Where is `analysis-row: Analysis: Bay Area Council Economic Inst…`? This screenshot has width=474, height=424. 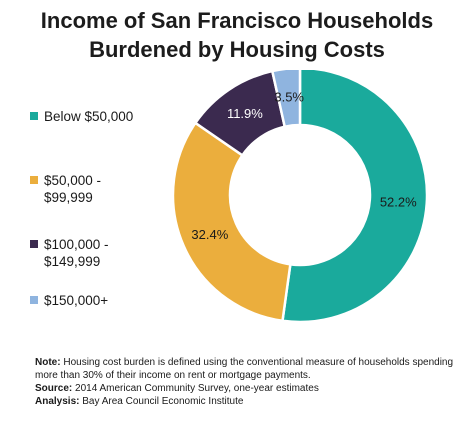
analysis-row: Analysis: Bay Area Council Economic Inst… is located at coordinates (250, 401).